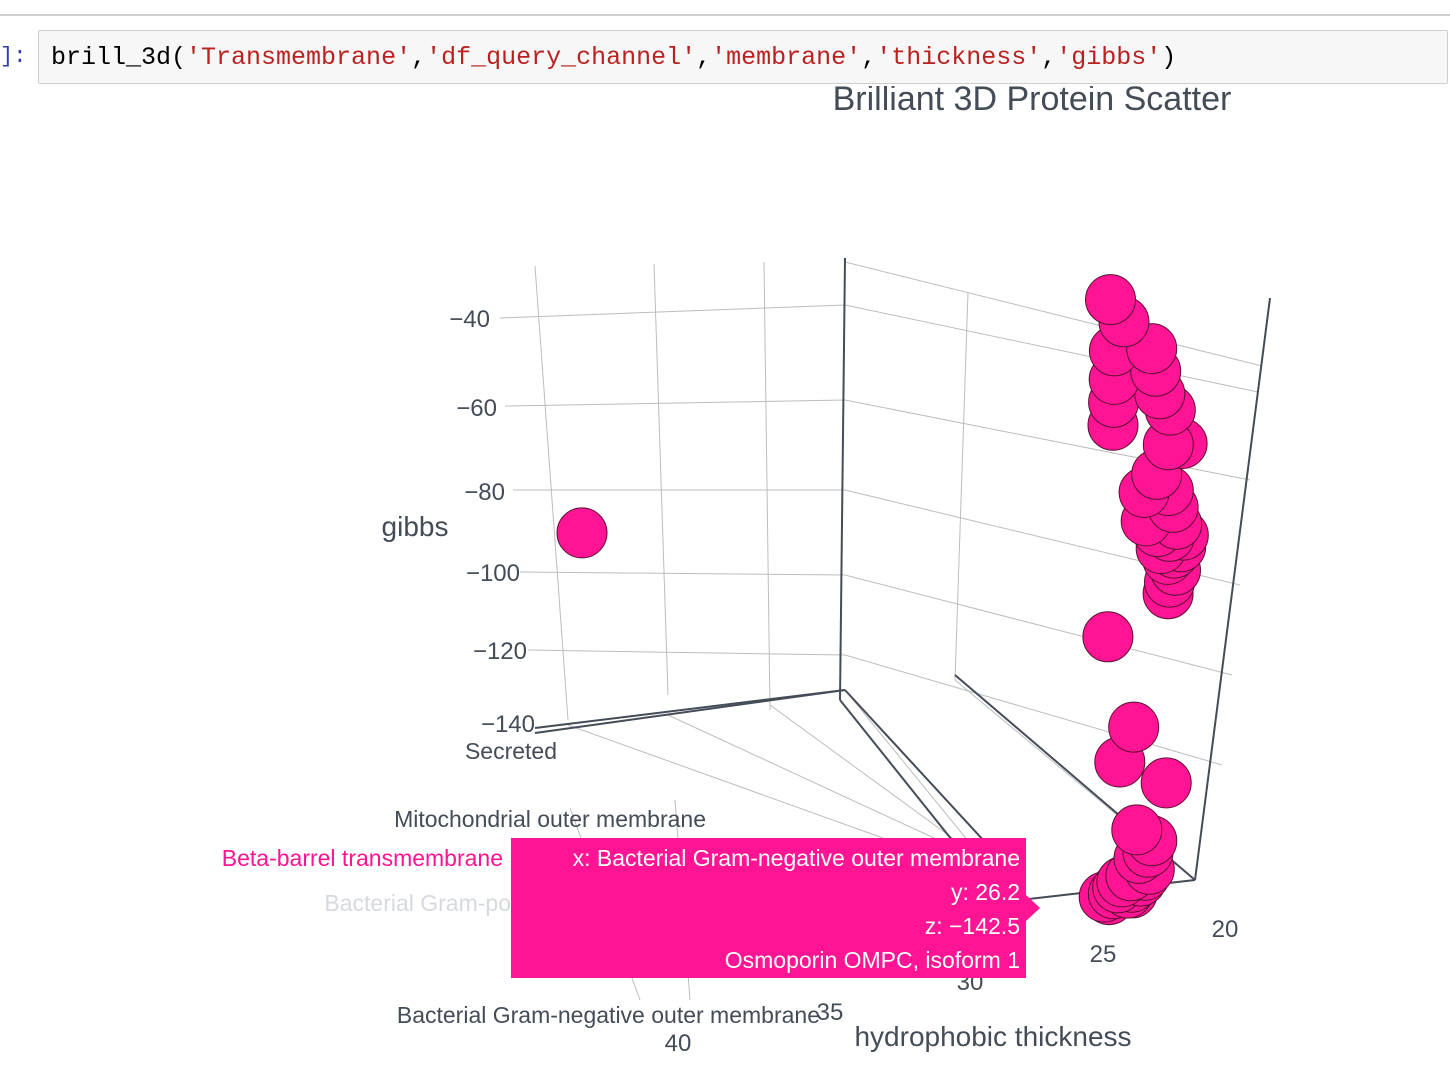 This screenshot has width=1450, height=1086. Describe the element at coordinates (608, 1015) in the screenshot. I see `x-tick-label: Bacterial Gram-negative outer membrane` at that location.